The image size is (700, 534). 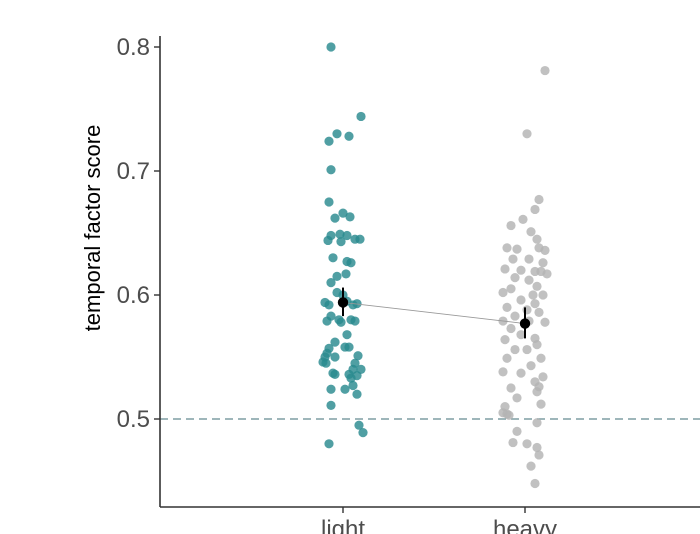 What do you see at coordinates (92, 228) in the screenshot?
I see `y-axis-title: temporal factor score` at bounding box center [92, 228].